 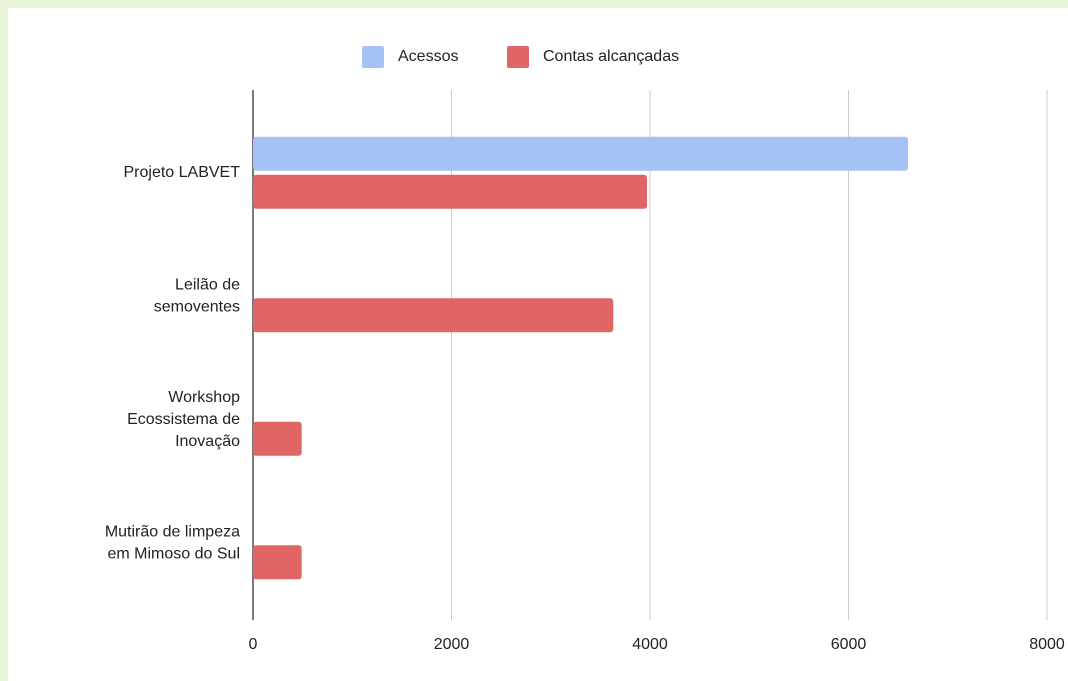 I want to click on x-tick-label: 8000, so click(x=1047, y=644).